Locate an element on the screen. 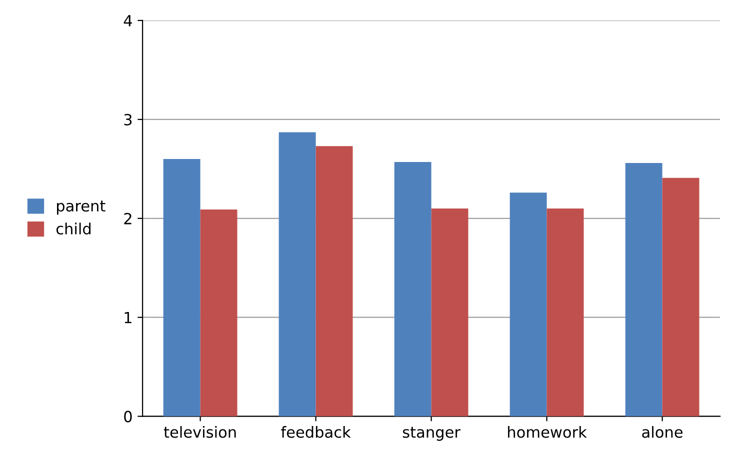 The height and width of the screenshot is (455, 731). x-tick-label: feedback is located at coordinates (316, 432).